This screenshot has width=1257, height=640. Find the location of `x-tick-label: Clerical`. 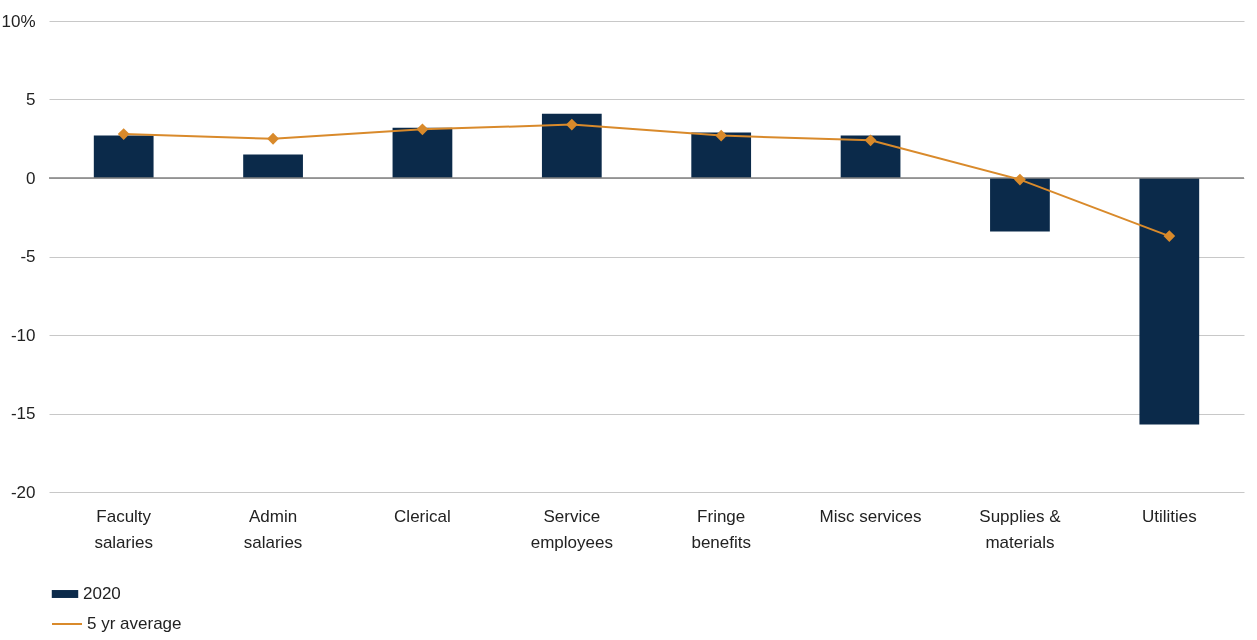

x-tick-label: Clerical is located at coordinates (422, 516).